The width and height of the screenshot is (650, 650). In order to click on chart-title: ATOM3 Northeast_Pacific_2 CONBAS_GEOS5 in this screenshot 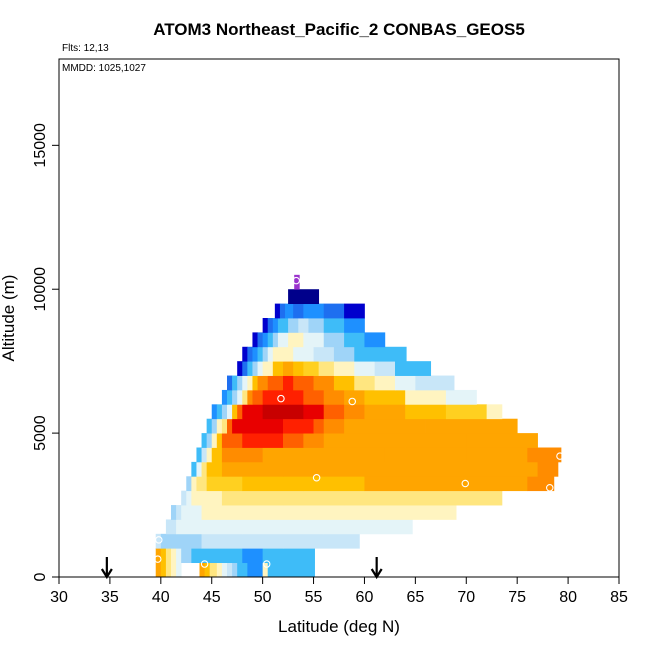, I will do `click(339, 29)`.